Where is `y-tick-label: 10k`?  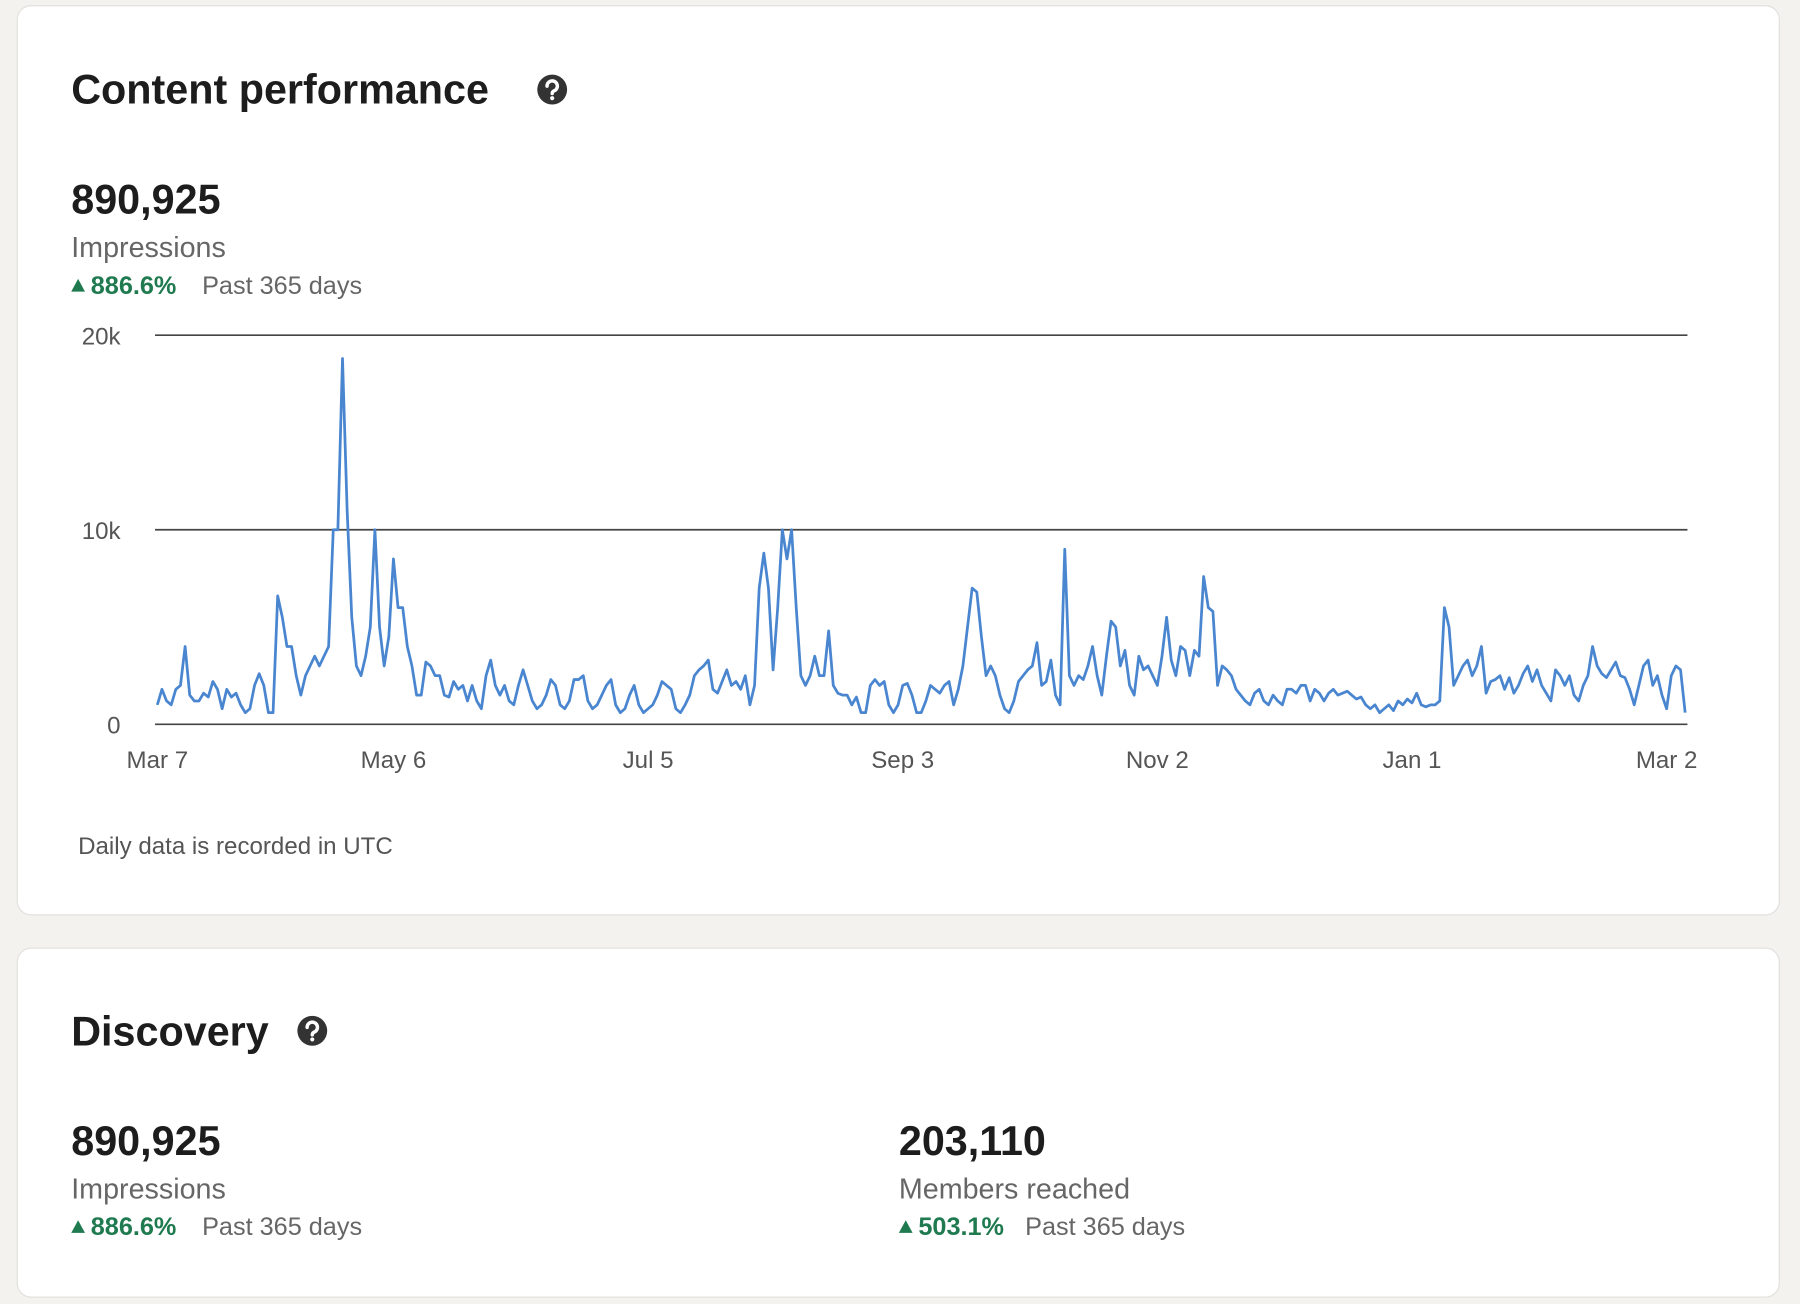 y-tick-label: 10k is located at coordinates (102, 531).